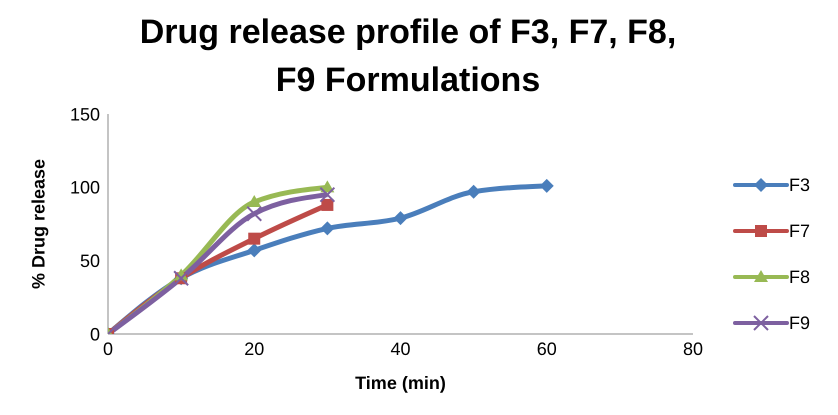 Image resolution: width=838 pixels, height=415 pixels. I want to click on x-tick-label: 40, so click(400, 348).